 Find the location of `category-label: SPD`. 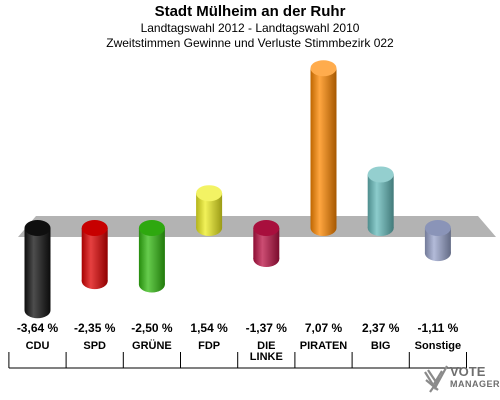

category-label: SPD is located at coordinates (94, 346).